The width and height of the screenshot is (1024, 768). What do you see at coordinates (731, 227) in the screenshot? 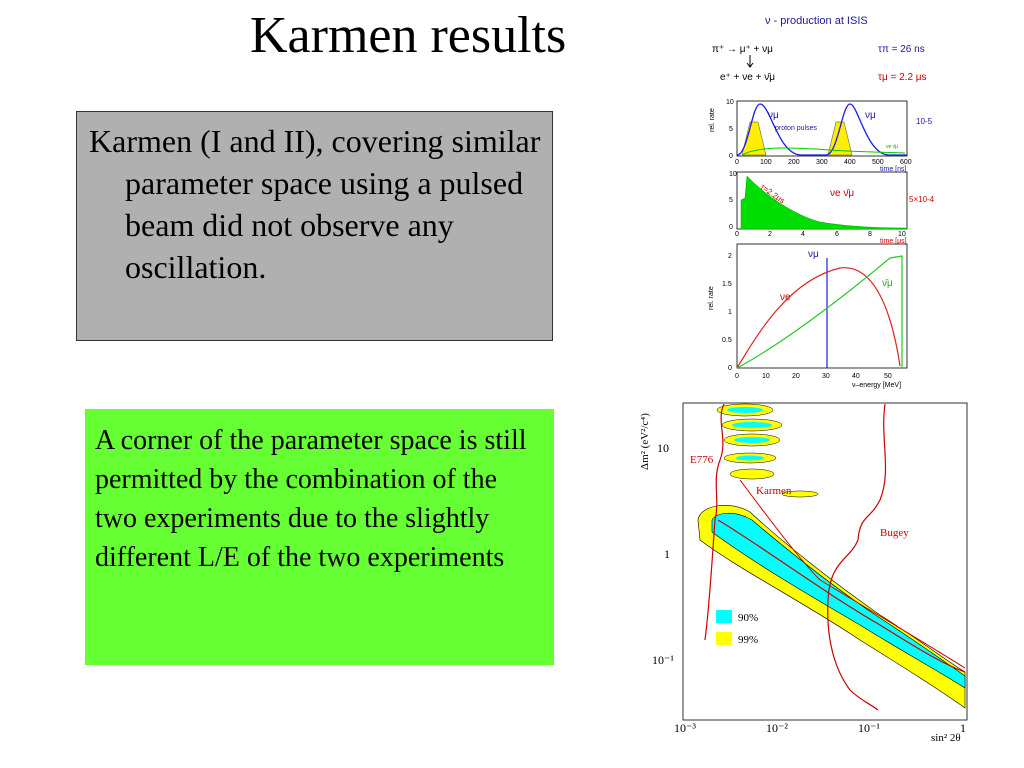
I see `panel2-ytick-0: 0` at bounding box center [731, 227].